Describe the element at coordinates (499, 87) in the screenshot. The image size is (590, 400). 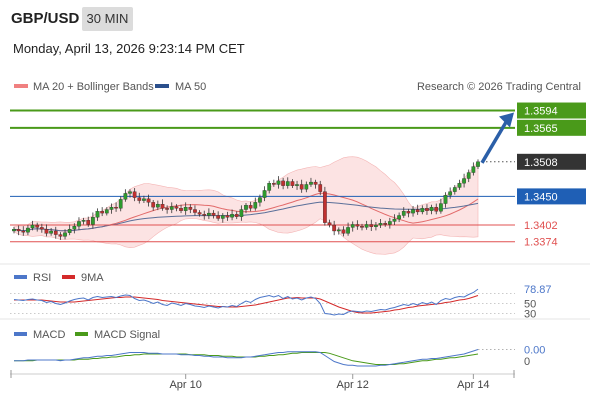
I see `attribution-text: Research © 2026 Trading Central` at that location.